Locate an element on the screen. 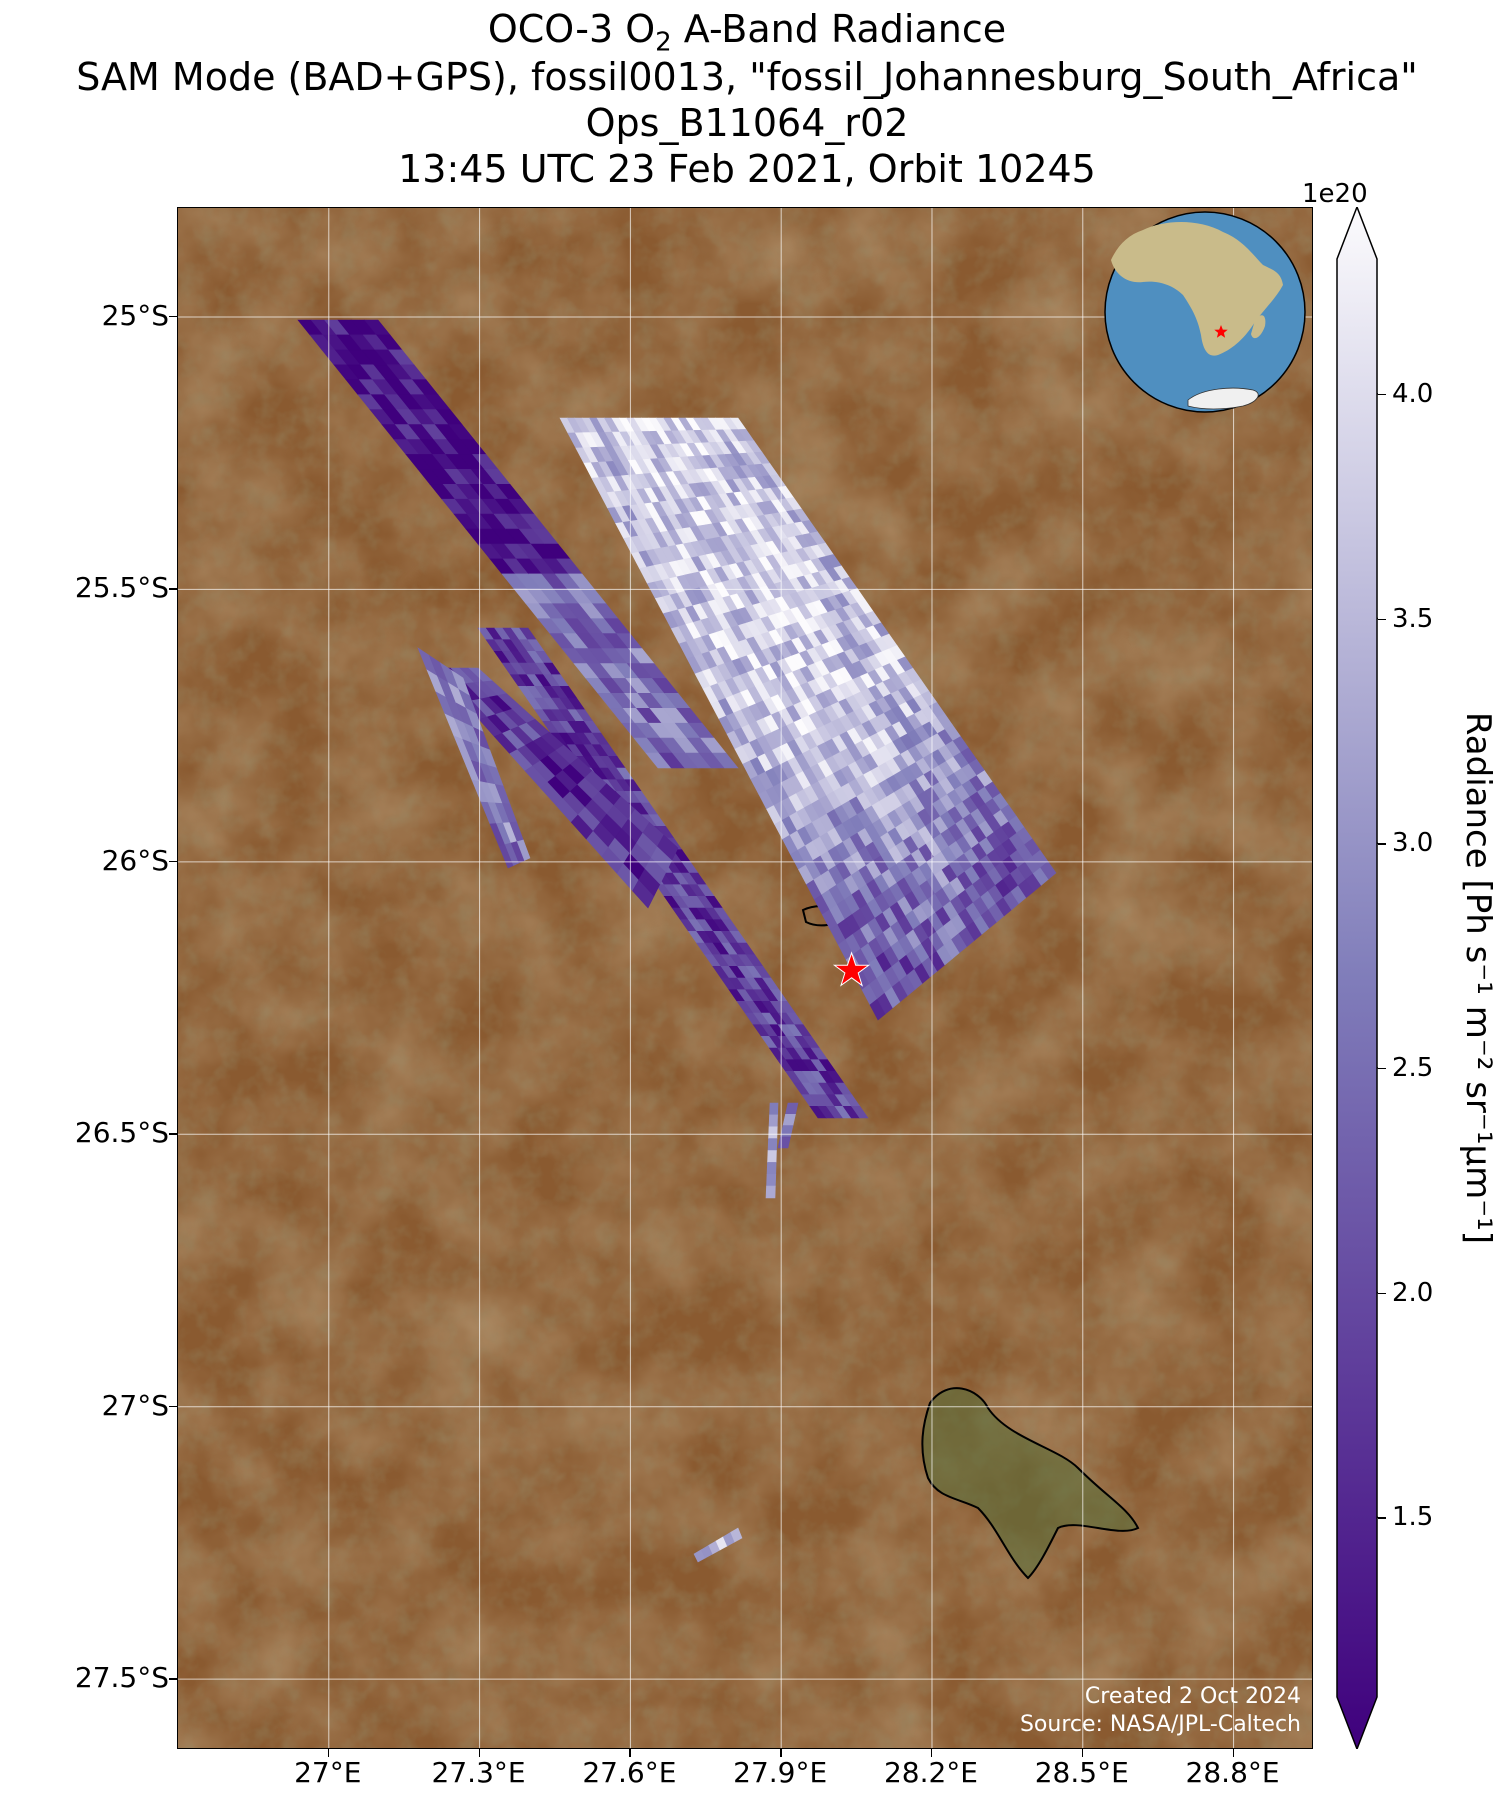 The image size is (1494, 1796). lat-tick-label: 25°S is located at coordinates (135, 315).